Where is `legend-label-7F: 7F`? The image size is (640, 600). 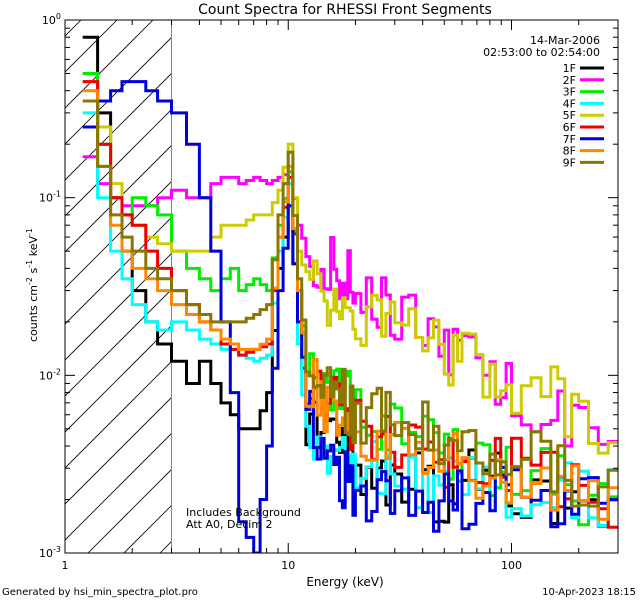
legend-label-7F: 7F is located at coordinates (569, 139).